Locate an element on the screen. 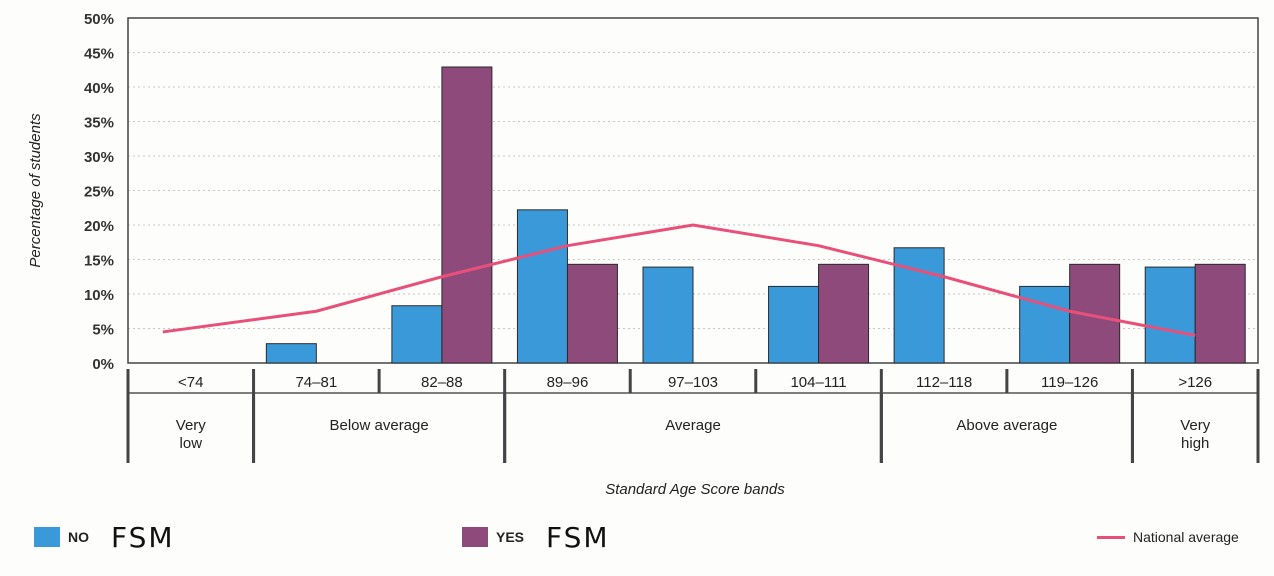 The image size is (1274, 576). legend-yes-label: YES is located at coordinates (510, 537).